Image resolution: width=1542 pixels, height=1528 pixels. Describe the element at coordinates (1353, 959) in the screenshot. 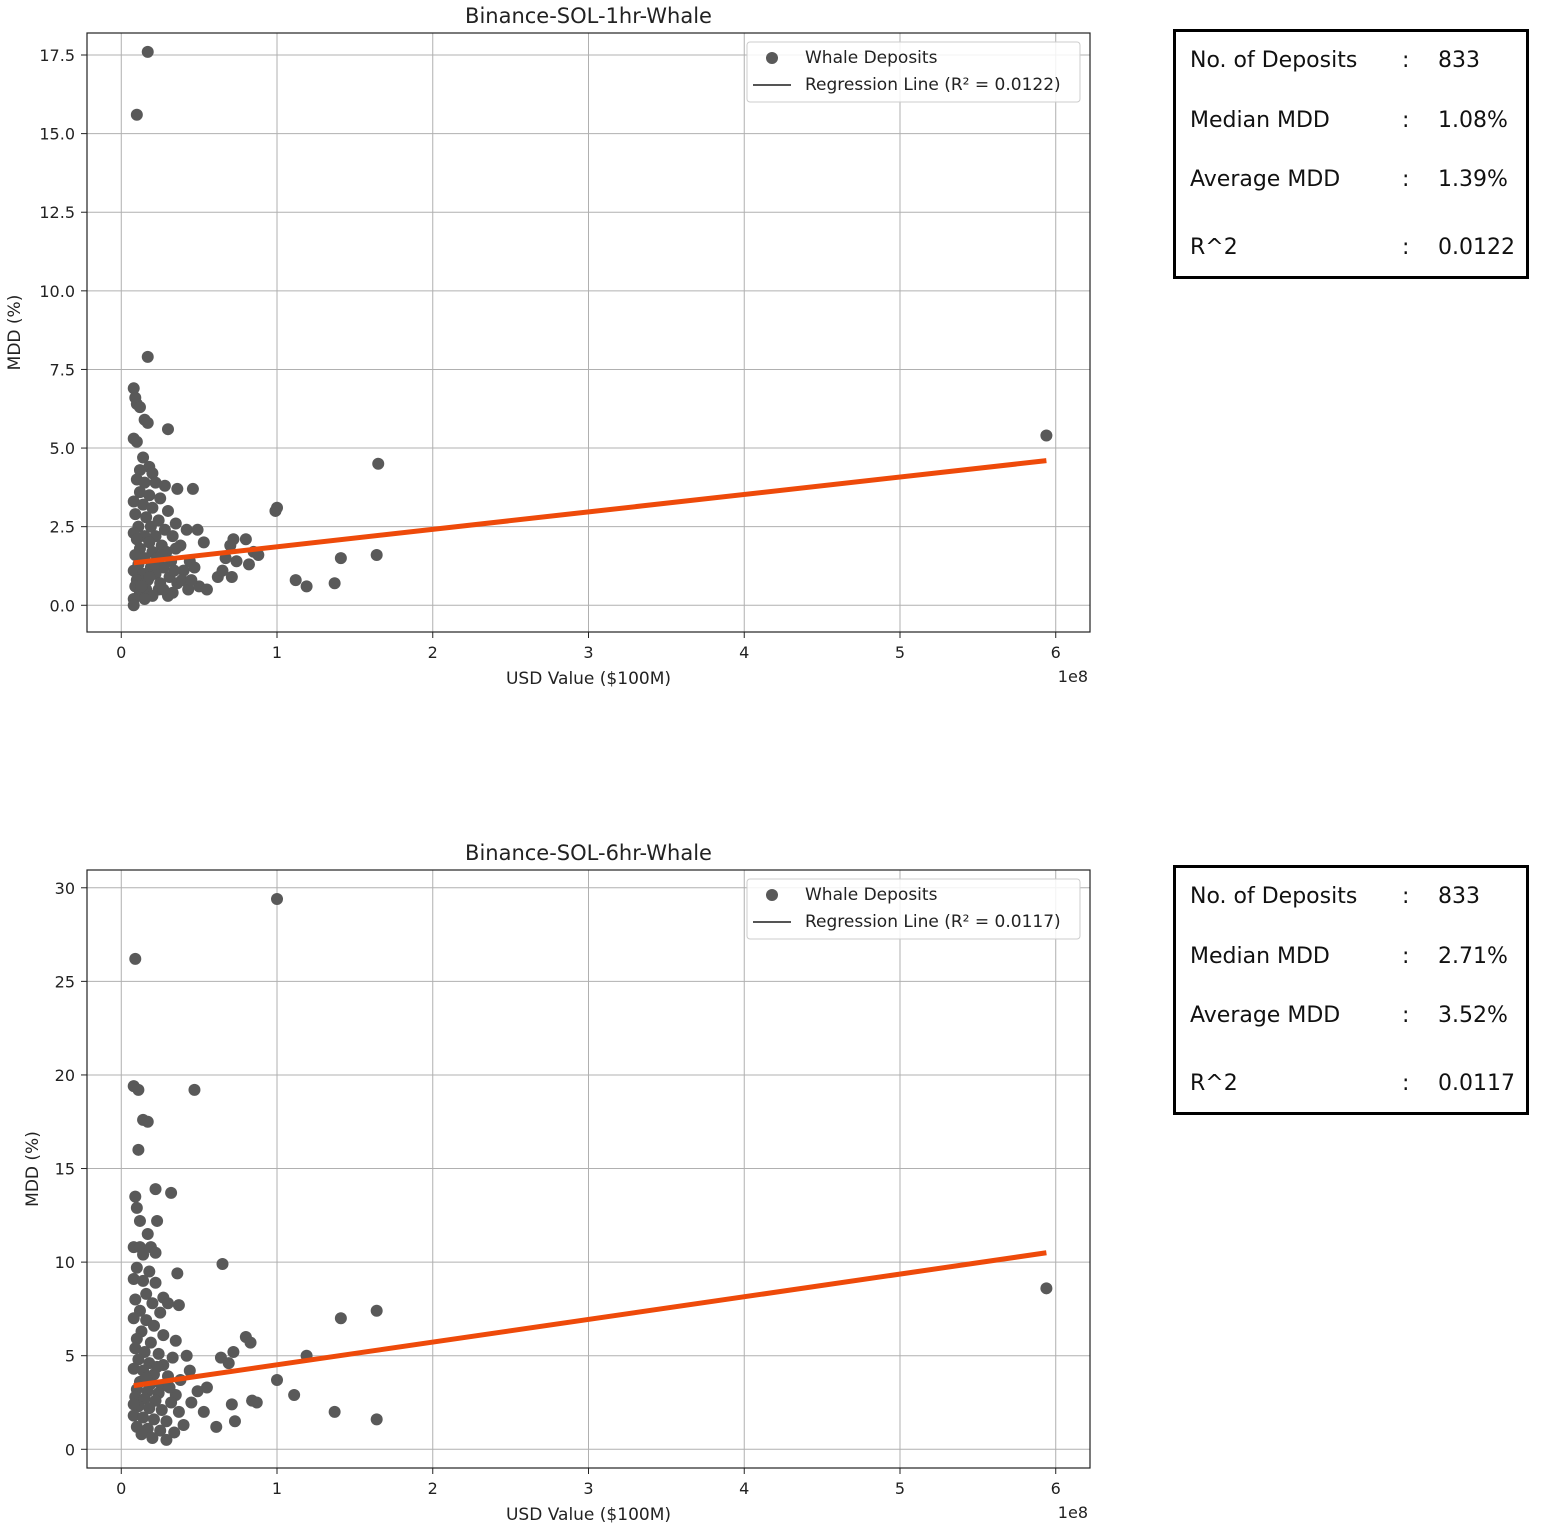

I see `stats-row-median: Median MDD : 2.71%` at that location.